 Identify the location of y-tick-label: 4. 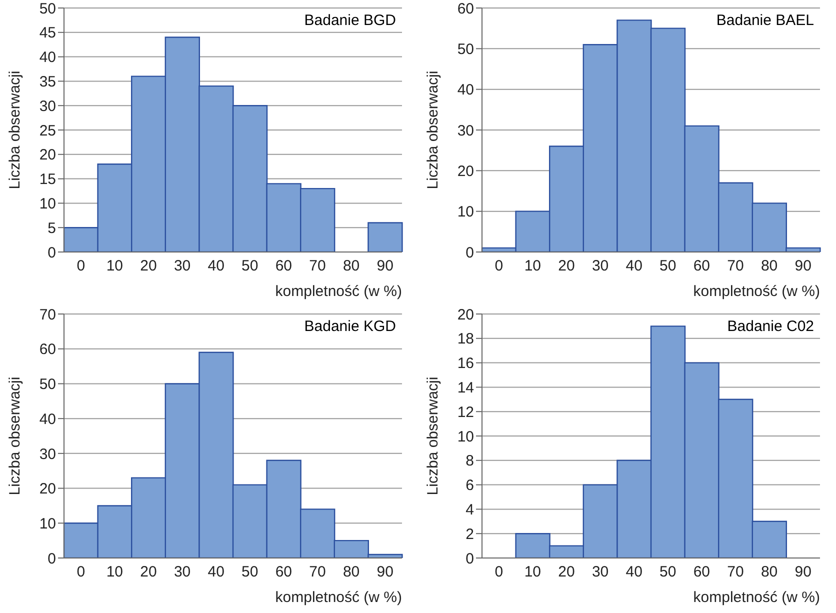
(470, 510).